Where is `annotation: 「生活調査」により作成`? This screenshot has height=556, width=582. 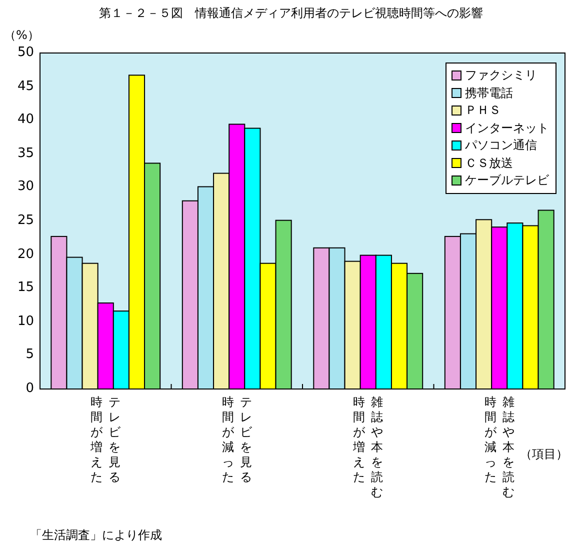
annotation: 「生活調査」により作成 is located at coordinates (96, 535).